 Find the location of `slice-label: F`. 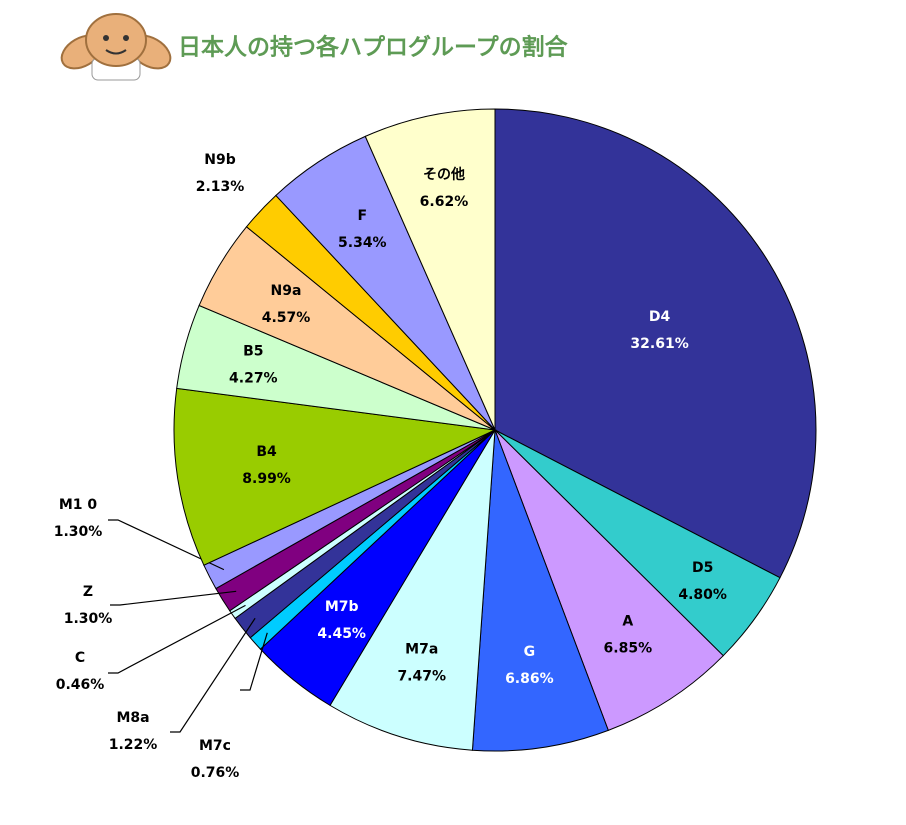

slice-label: F is located at coordinates (363, 216).